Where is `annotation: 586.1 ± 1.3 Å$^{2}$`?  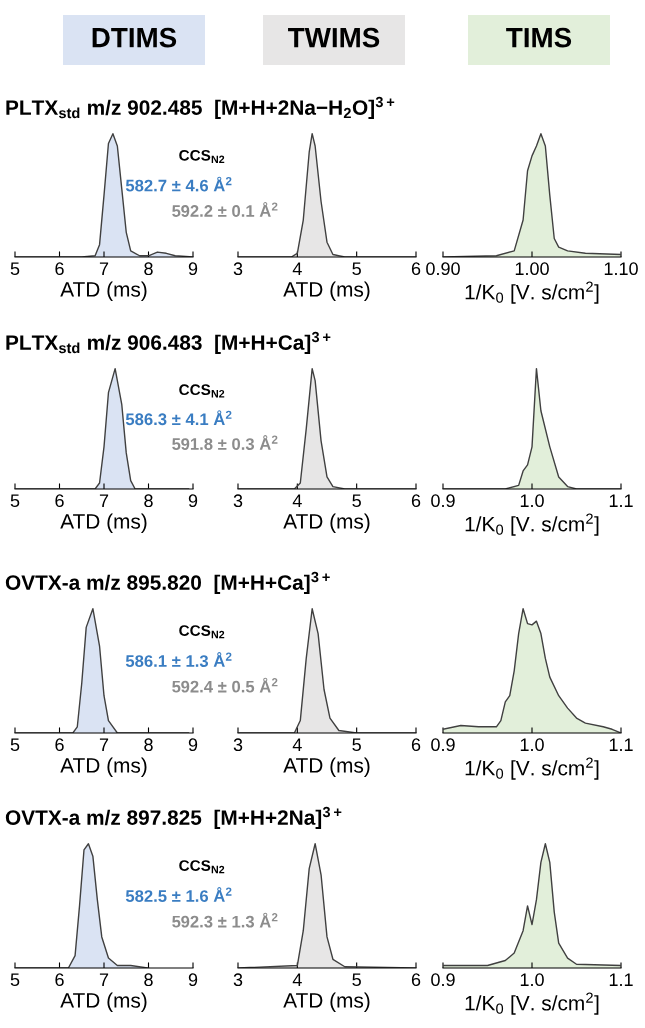
annotation: 586.1 ± 1.3 Å$^{2}$ is located at coordinates (178, 659).